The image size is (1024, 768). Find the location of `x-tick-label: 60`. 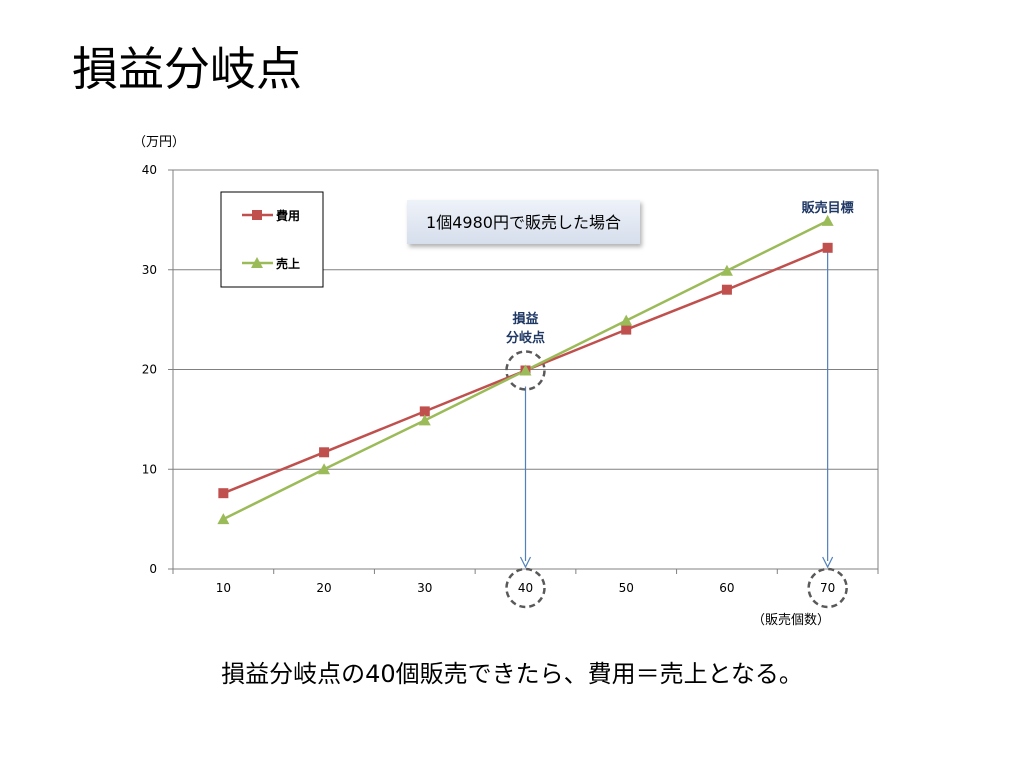

x-tick-label: 60 is located at coordinates (726, 588).